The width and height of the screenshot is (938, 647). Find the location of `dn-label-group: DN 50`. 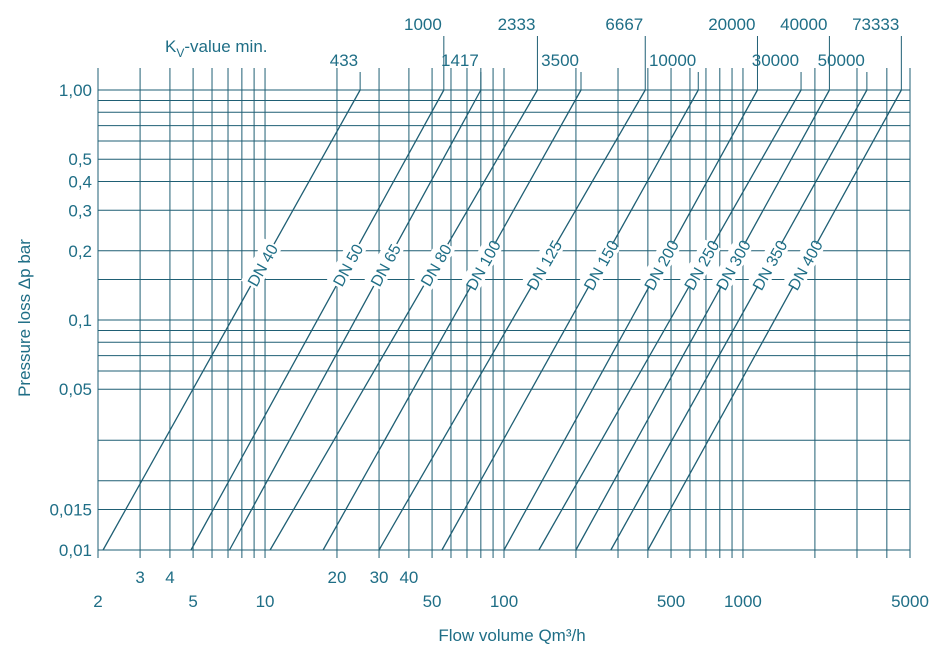

dn-label-group: DN 50 is located at coordinates (347, 264).